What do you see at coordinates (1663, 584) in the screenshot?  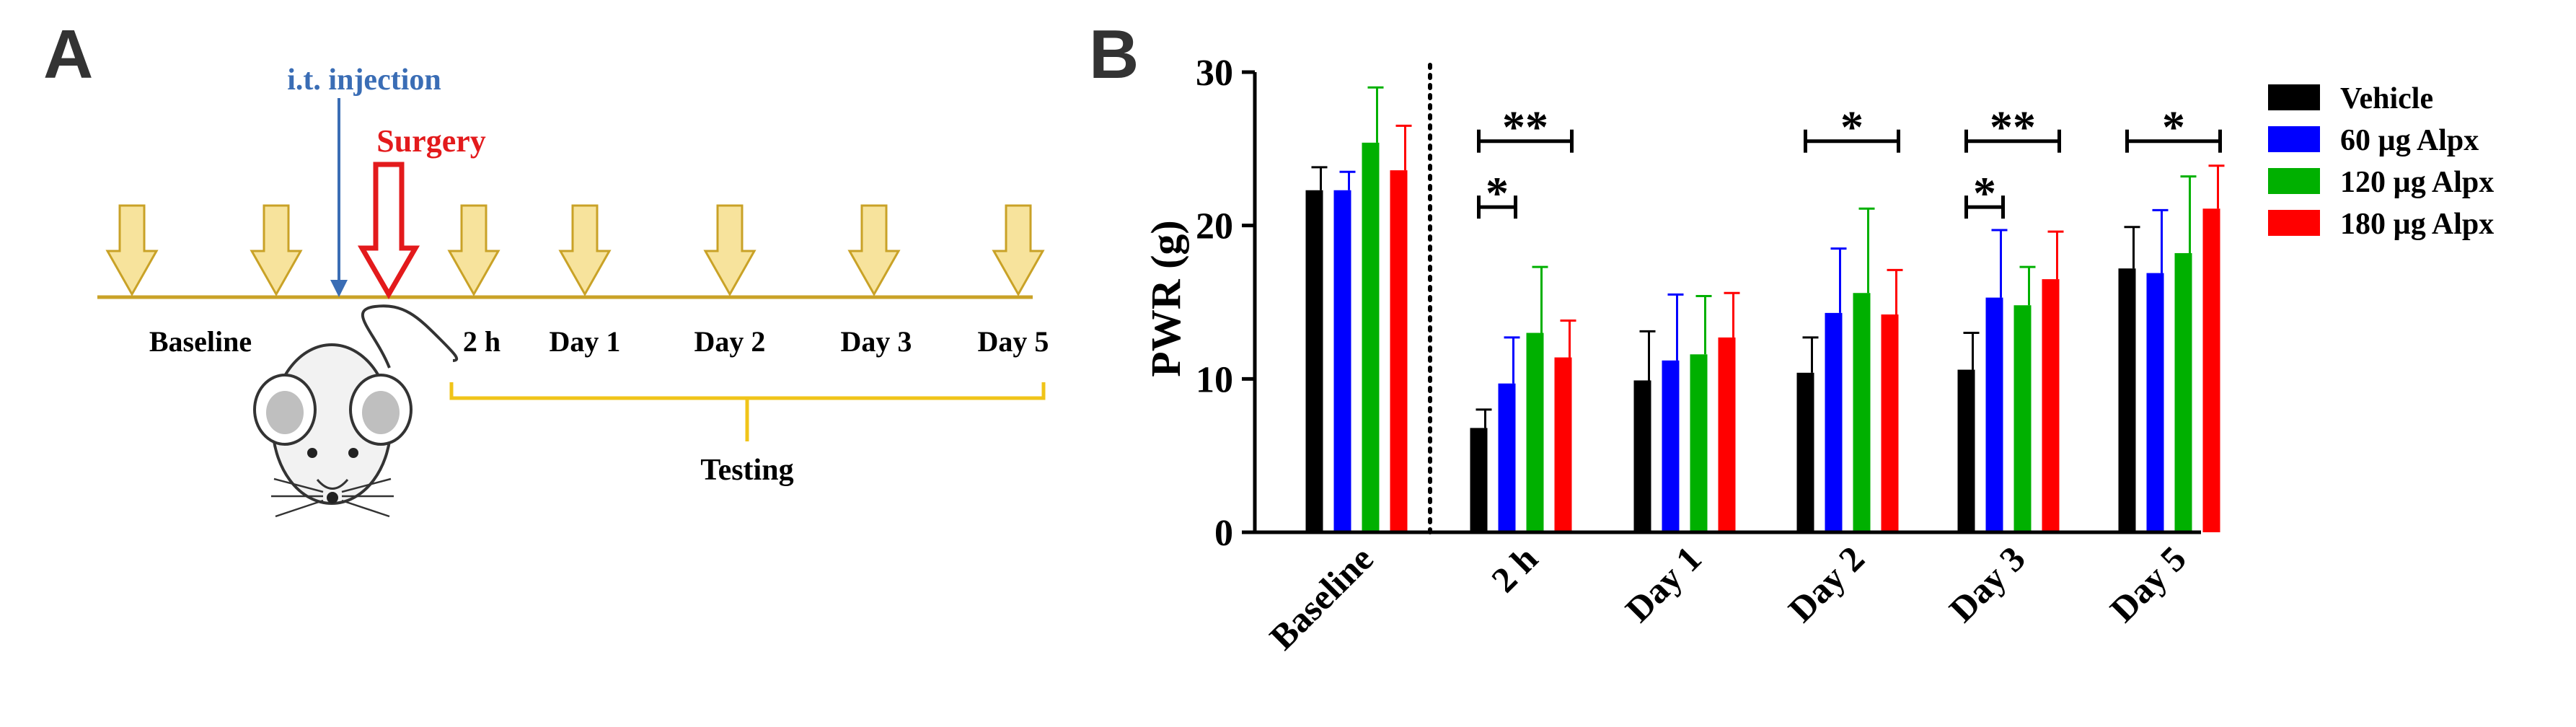 I see `x-tick-label: Day 1` at bounding box center [1663, 584].